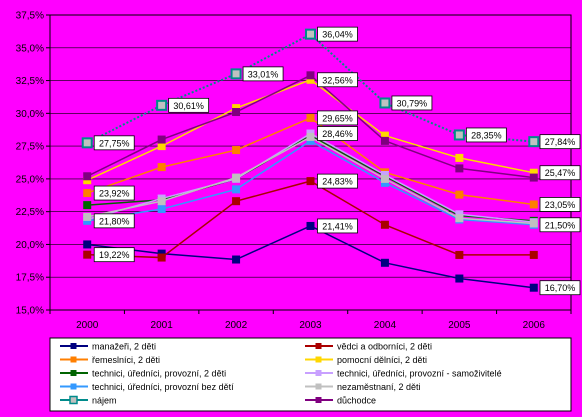 The height and width of the screenshot is (417, 582). Describe the element at coordinates (162, 325) in the screenshot. I see `x-tick-label: 2001` at that location.